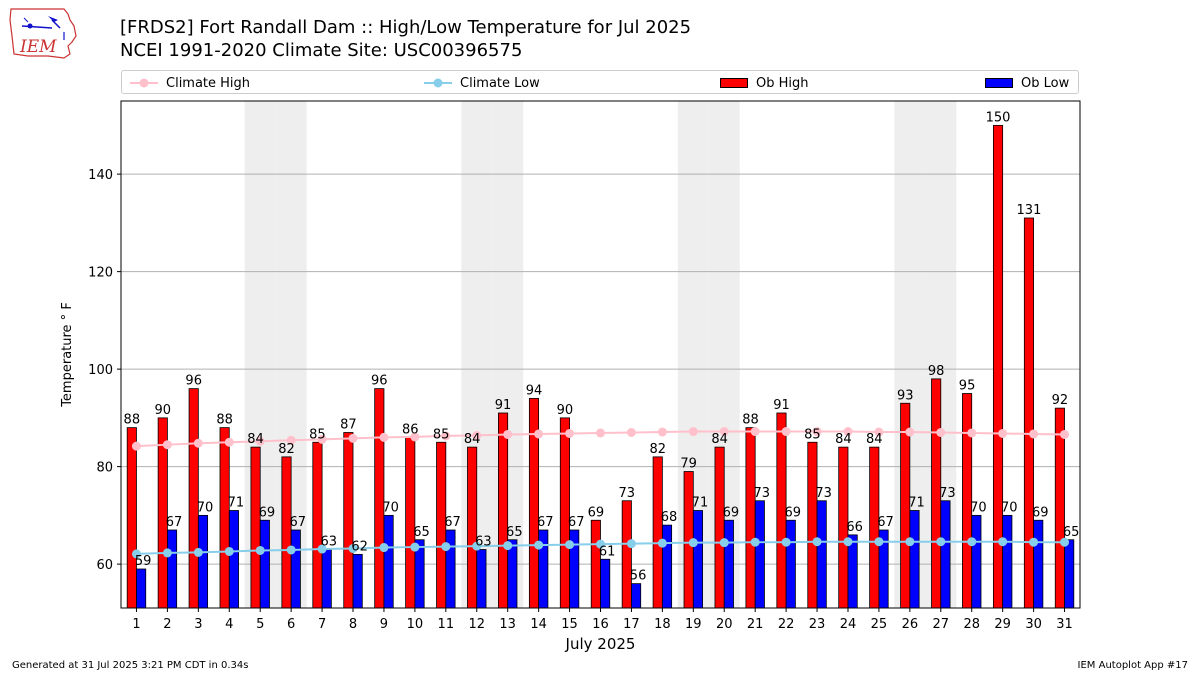  I want to click on label-ob-high-4: 88, so click(224, 420).